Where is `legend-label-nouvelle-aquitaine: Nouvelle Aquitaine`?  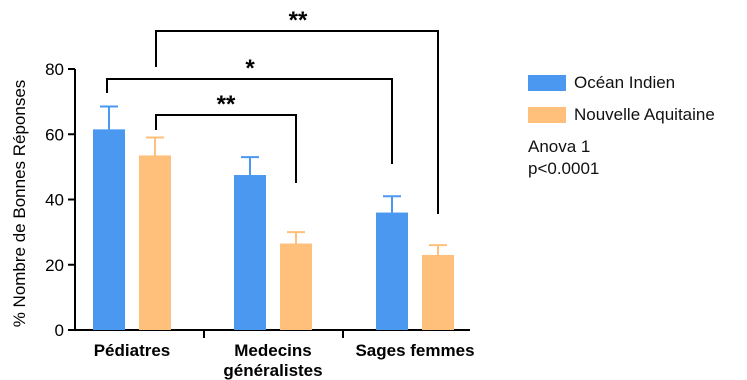 legend-label-nouvelle-aquitaine: Nouvelle Aquitaine is located at coordinates (644, 114).